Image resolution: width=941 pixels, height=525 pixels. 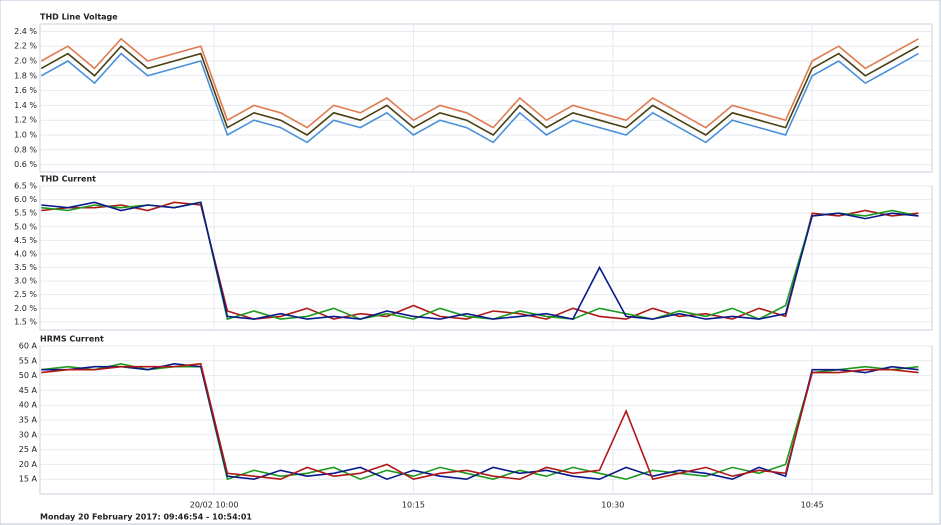 What do you see at coordinates (25, 90) in the screenshot?
I see `y-tick-label: 1.6 %` at bounding box center [25, 90].